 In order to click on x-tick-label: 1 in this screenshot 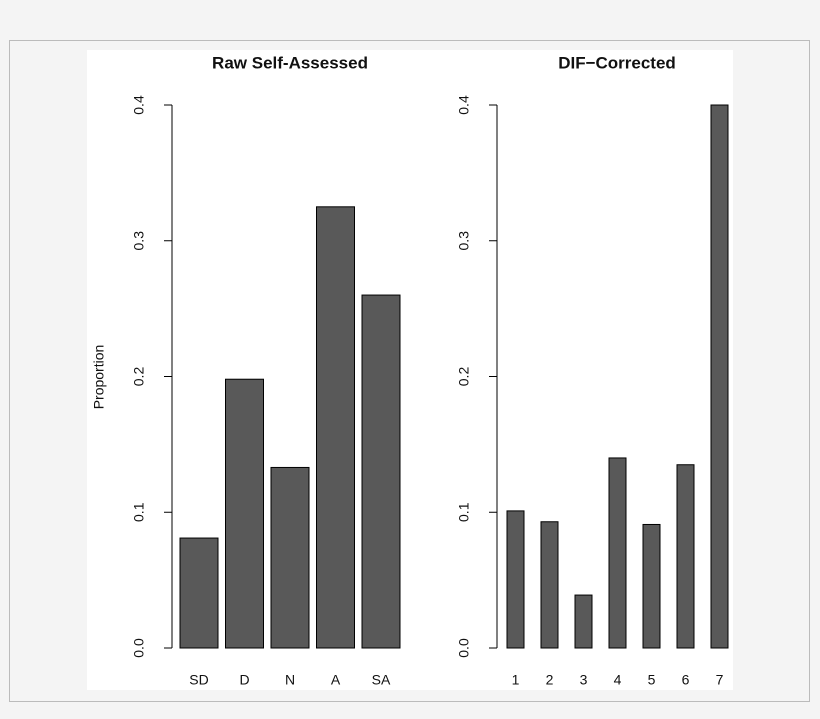, I will do `click(516, 680)`.